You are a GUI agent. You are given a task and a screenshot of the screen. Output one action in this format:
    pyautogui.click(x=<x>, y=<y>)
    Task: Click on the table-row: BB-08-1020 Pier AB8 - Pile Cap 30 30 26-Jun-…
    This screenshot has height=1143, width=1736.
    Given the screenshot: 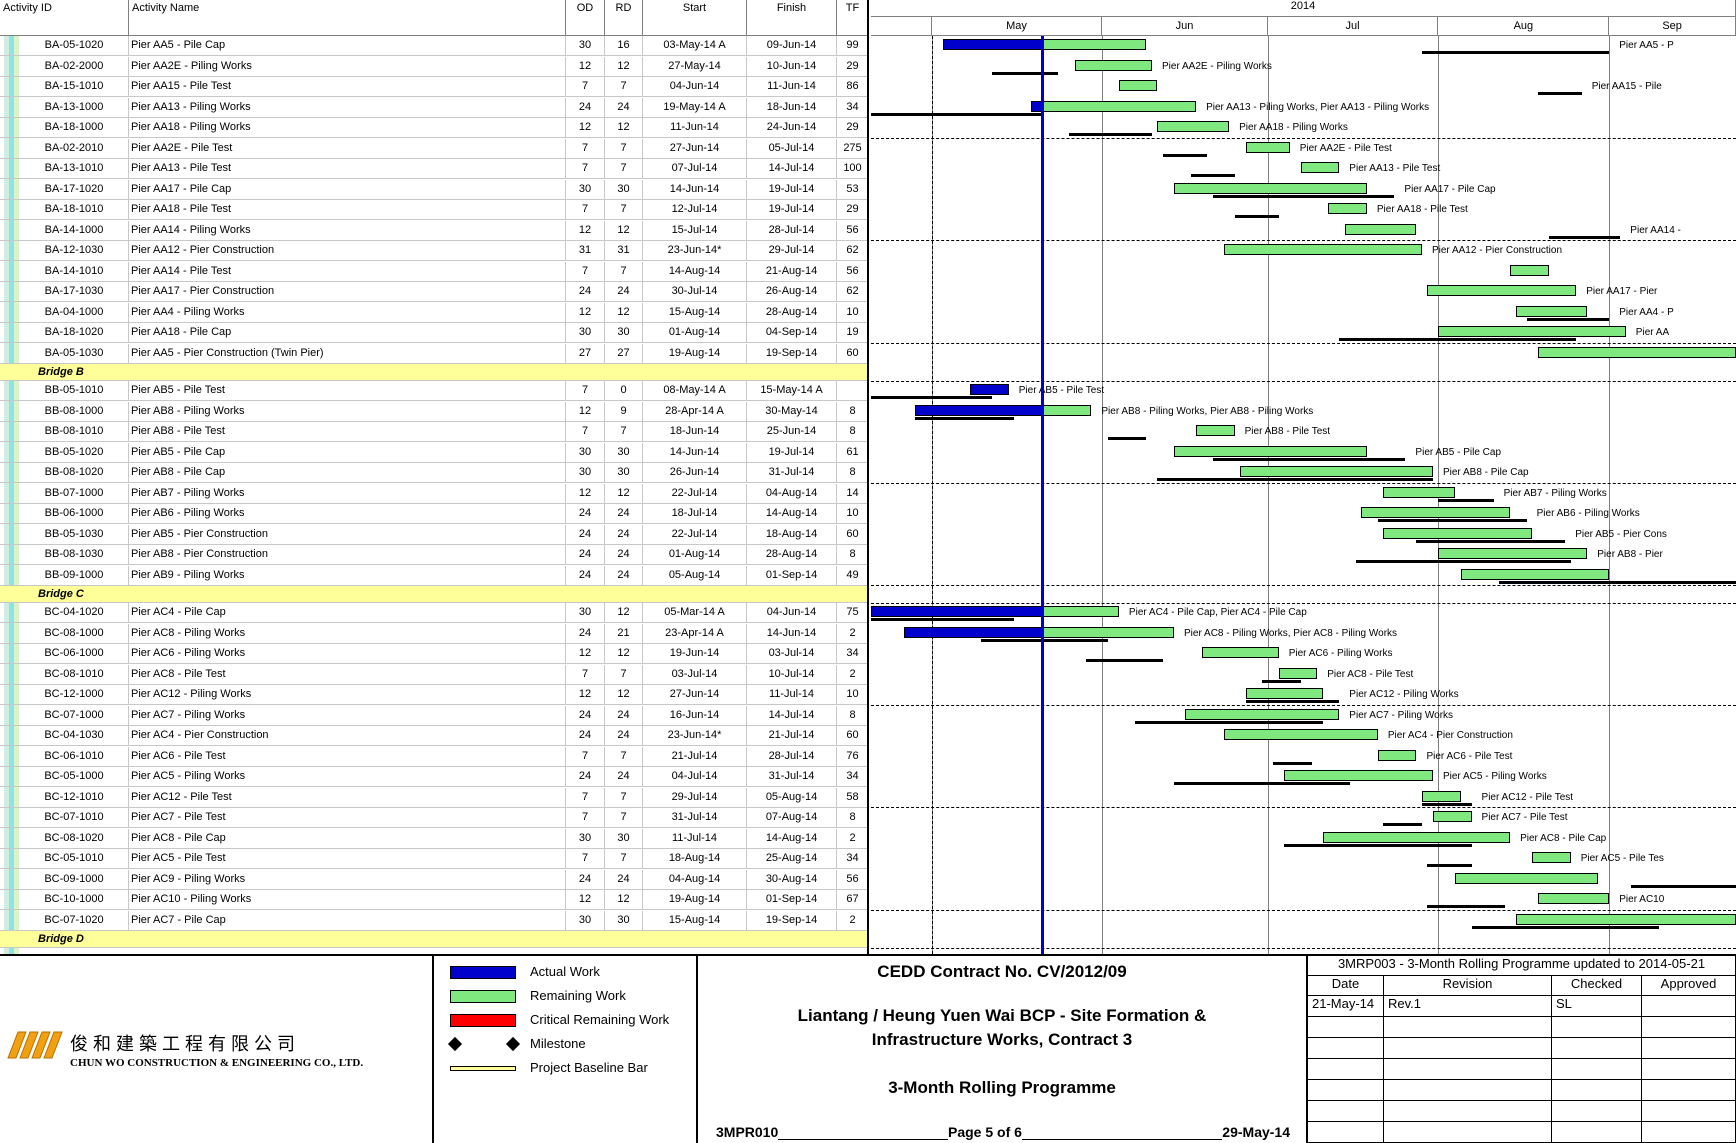 What is the action you would take?
    pyautogui.click(x=433, y=473)
    